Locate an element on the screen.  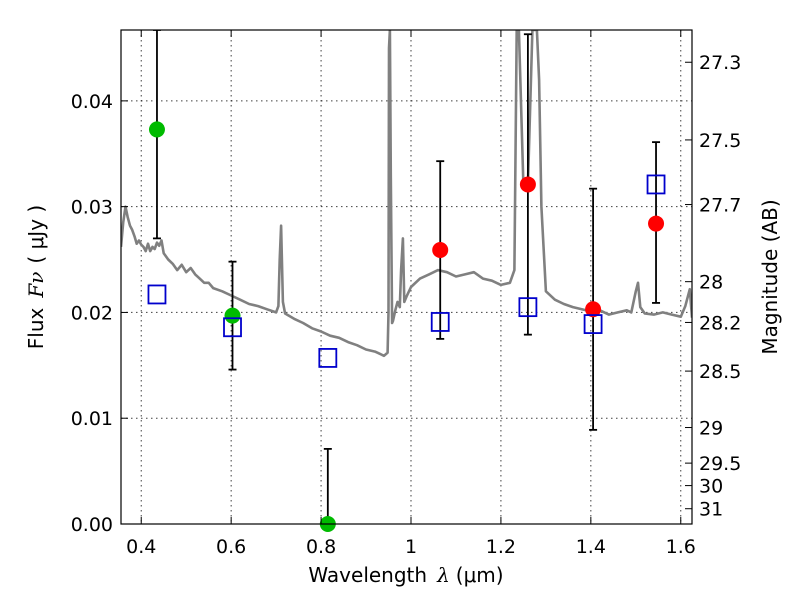
magnitude-tick-label: 29 is located at coordinates (711, 429).